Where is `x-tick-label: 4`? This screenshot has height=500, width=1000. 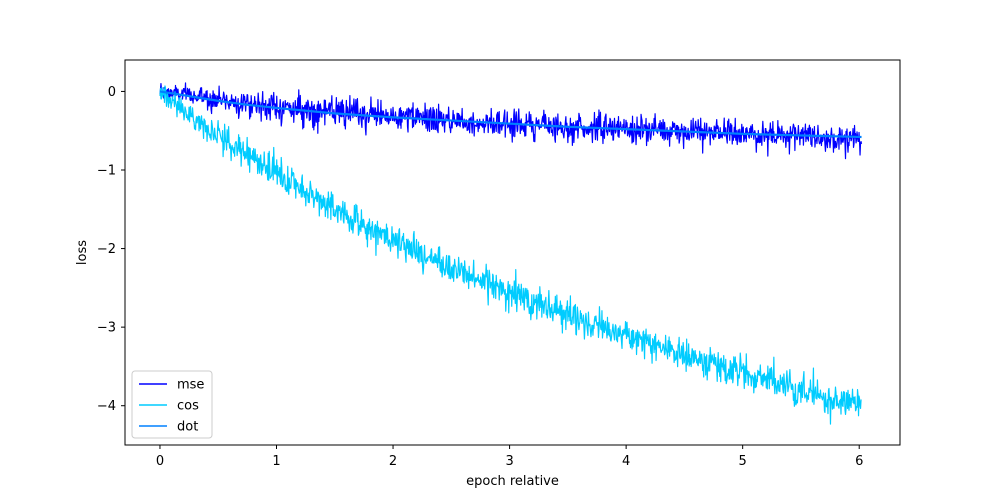 x-tick-label: 4 is located at coordinates (626, 461).